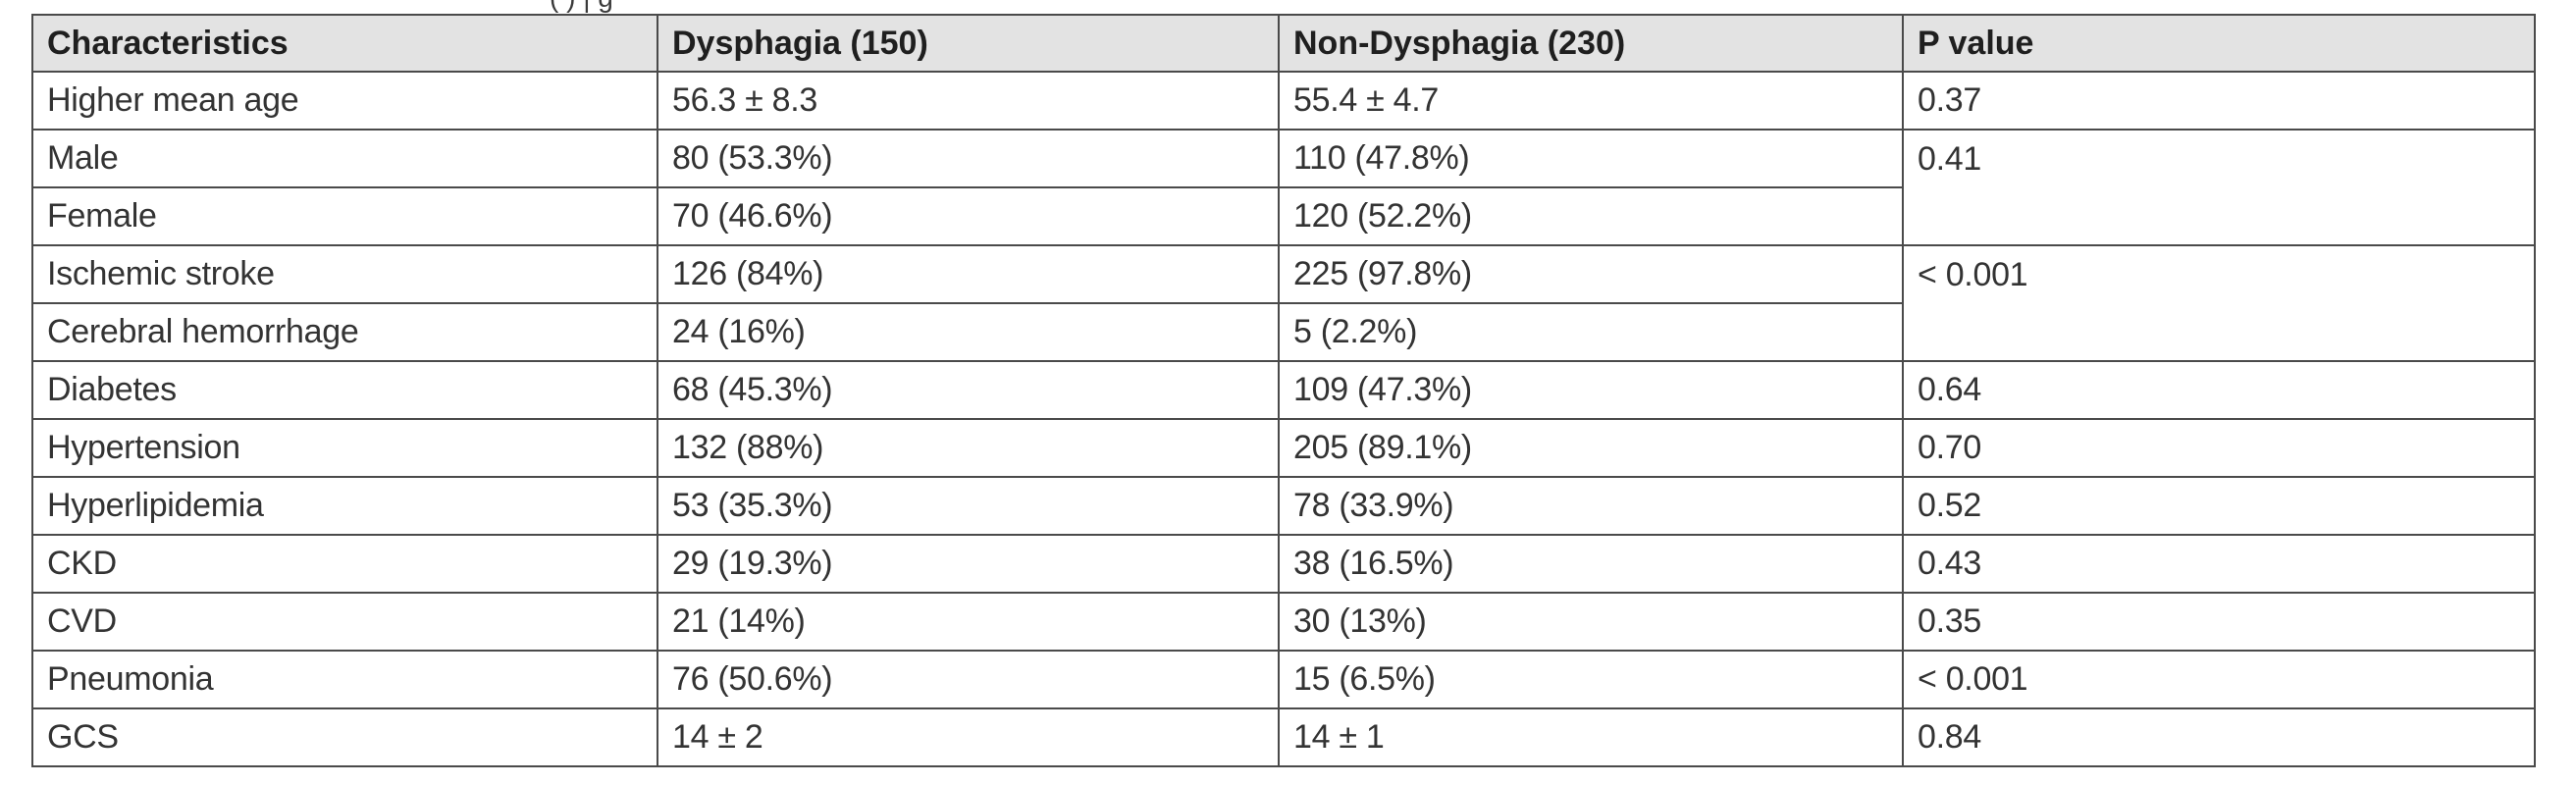 The height and width of the screenshot is (785, 2576). What do you see at coordinates (344, 216) in the screenshot?
I see `cell-characteristic: Female` at bounding box center [344, 216].